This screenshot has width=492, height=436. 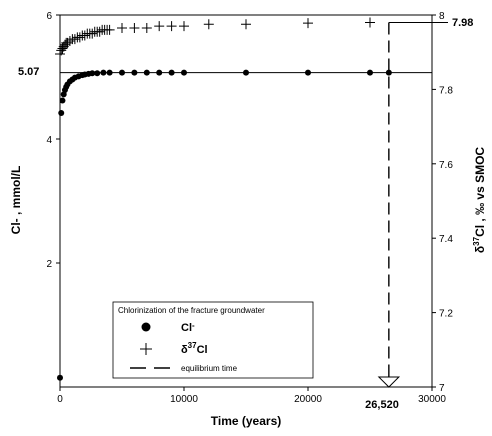 What do you see at coordinates (49, 140) in the screenshot?
I see `left-tick-label: 4` at bounding box center [49, 140].